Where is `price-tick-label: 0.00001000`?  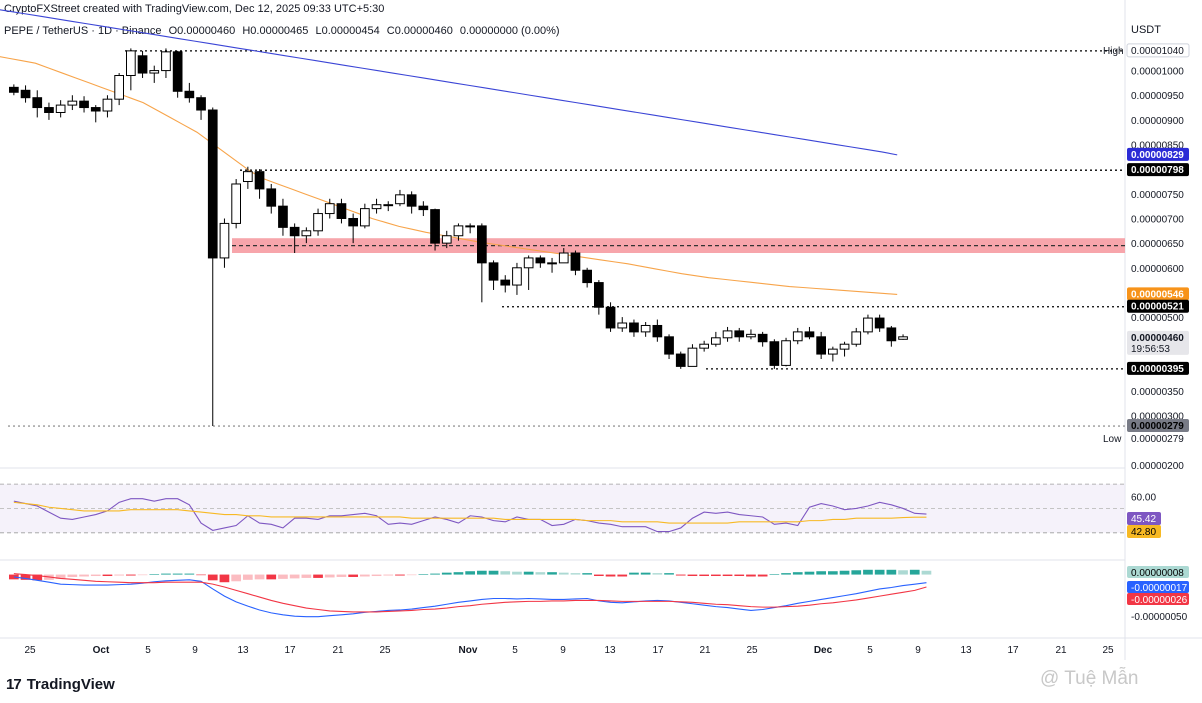 price-tick-label: 0.00001000 is located at coordinates (1157, 72).